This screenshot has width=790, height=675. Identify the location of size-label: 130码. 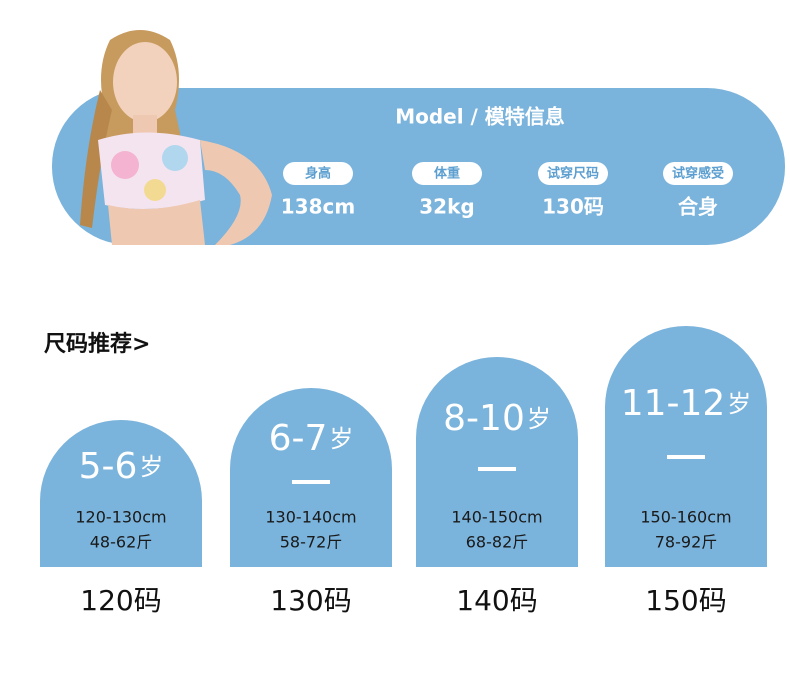
(310, 600).